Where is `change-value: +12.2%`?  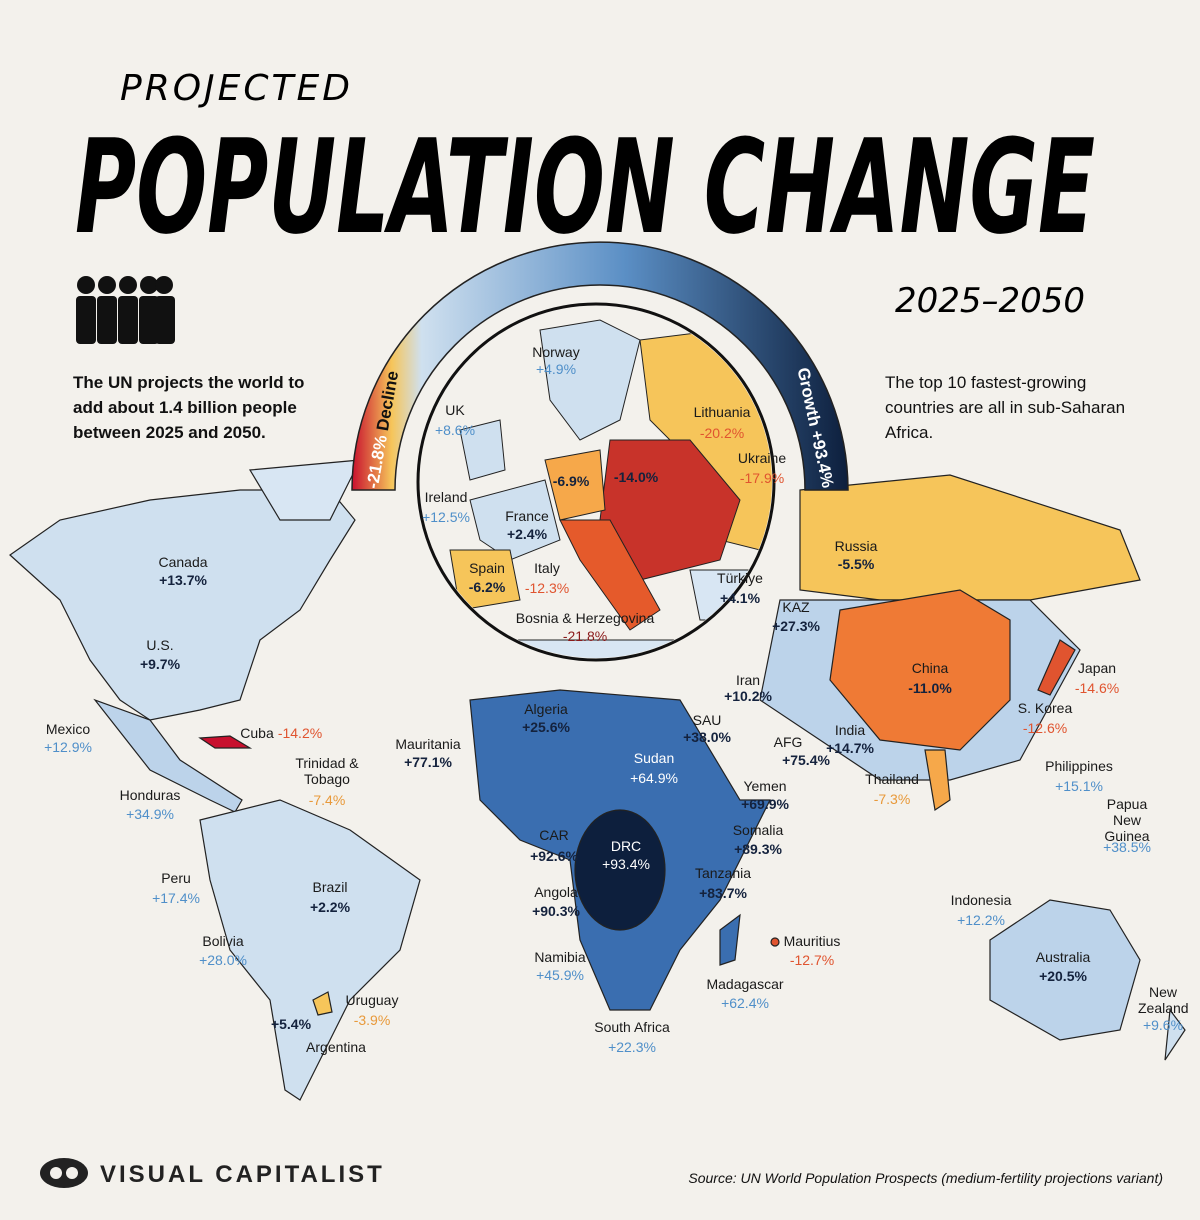 change-value: +12.2% is located at coordinates (981, 920).